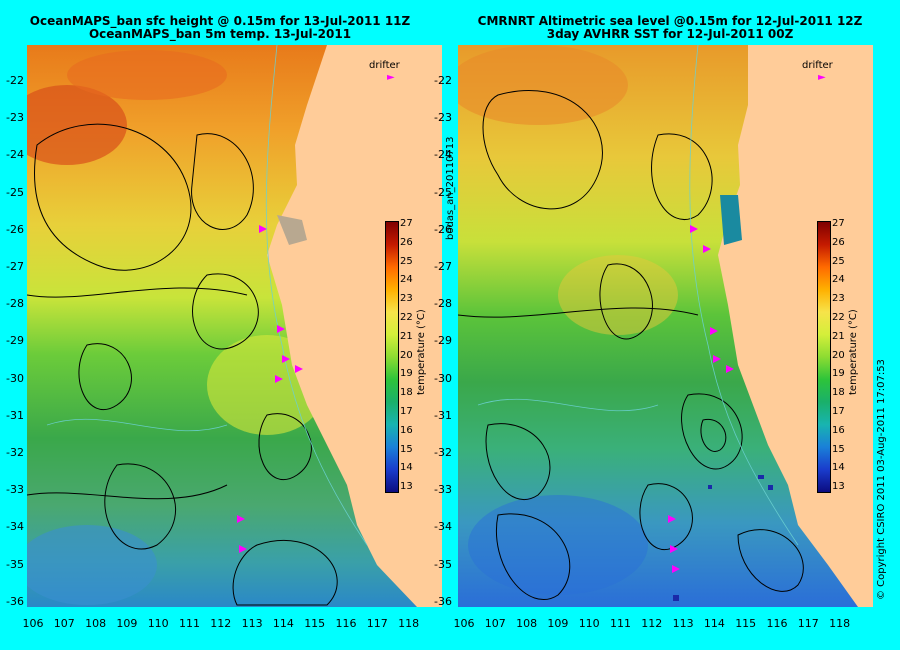  What do you see at coordinates (406, 280) in the screenshot?
I see `left-colorbar-tick: 24` at bounding box center [406, 280].